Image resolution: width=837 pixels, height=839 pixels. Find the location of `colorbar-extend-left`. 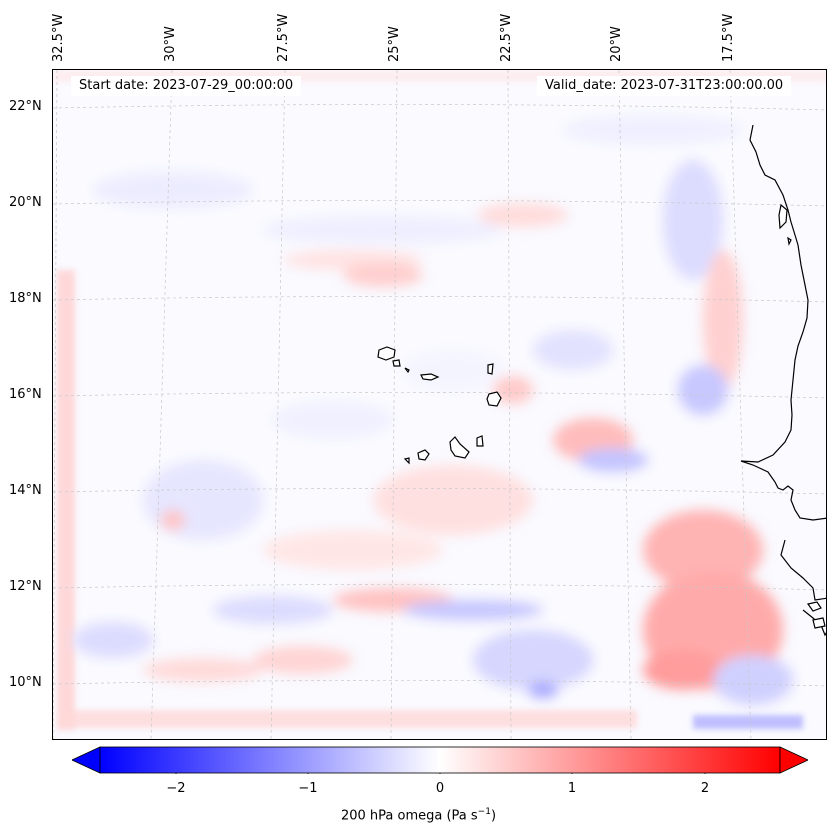

colorbar-extend-left is located at coordinates (86, 760).